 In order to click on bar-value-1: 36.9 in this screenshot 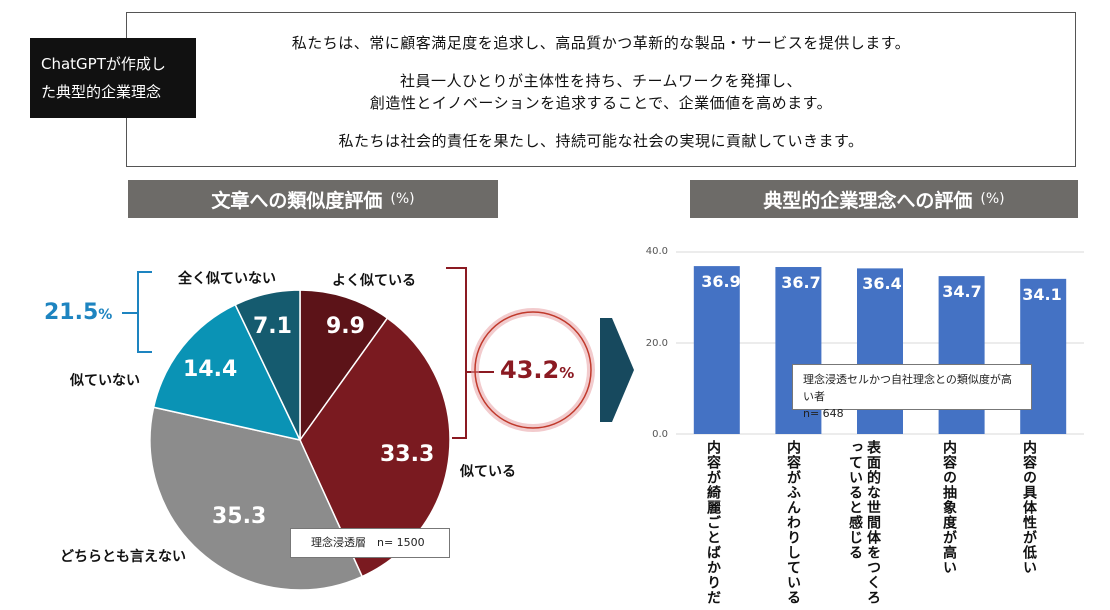, I will do `click(721, 281)`.